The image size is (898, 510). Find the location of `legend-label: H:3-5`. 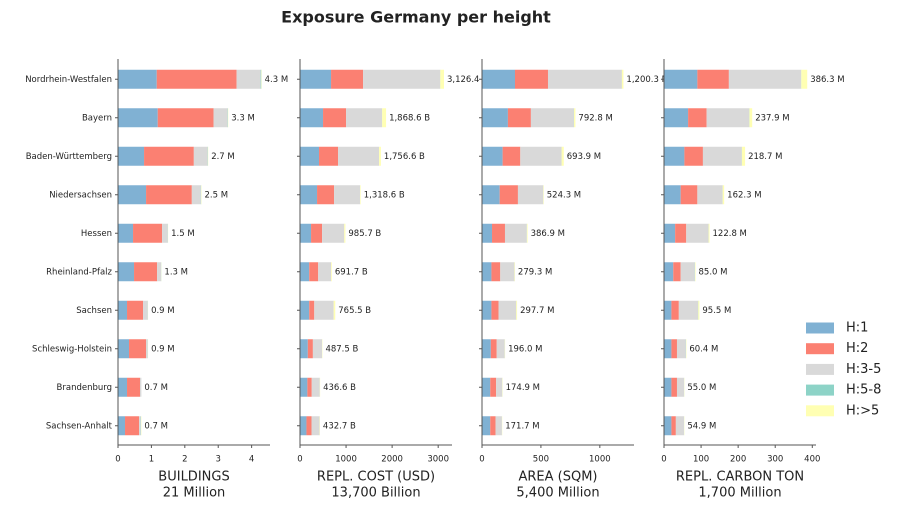

legend-label: H:3-5 is located at coordinates (863, 369).